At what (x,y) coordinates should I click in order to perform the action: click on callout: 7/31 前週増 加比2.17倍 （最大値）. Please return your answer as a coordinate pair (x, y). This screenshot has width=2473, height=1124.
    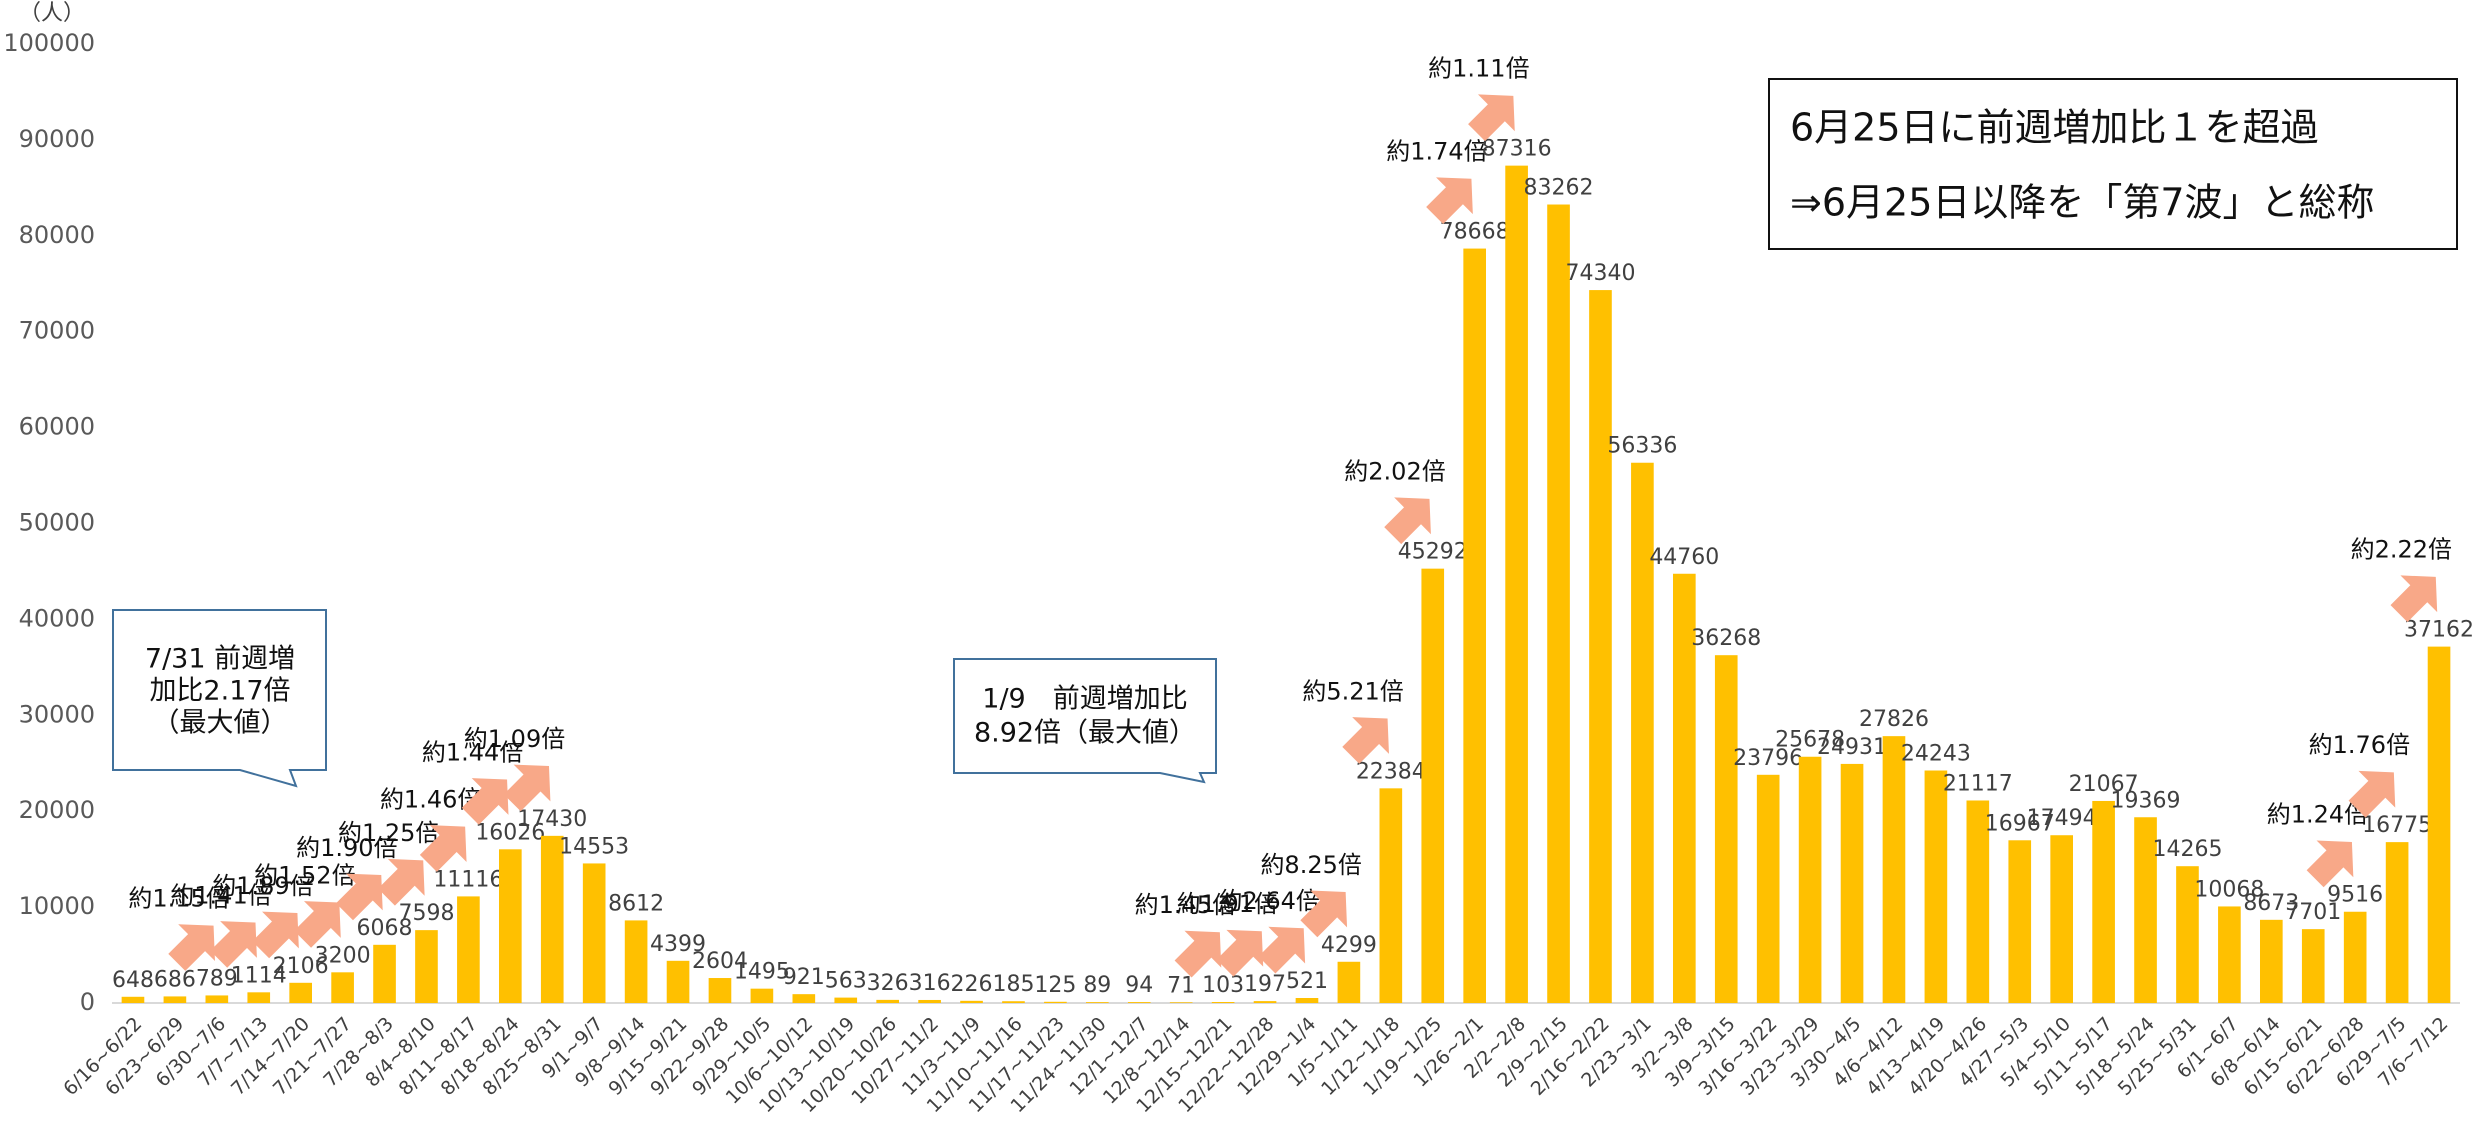
    Looking at the image, I should click on (219, 698).